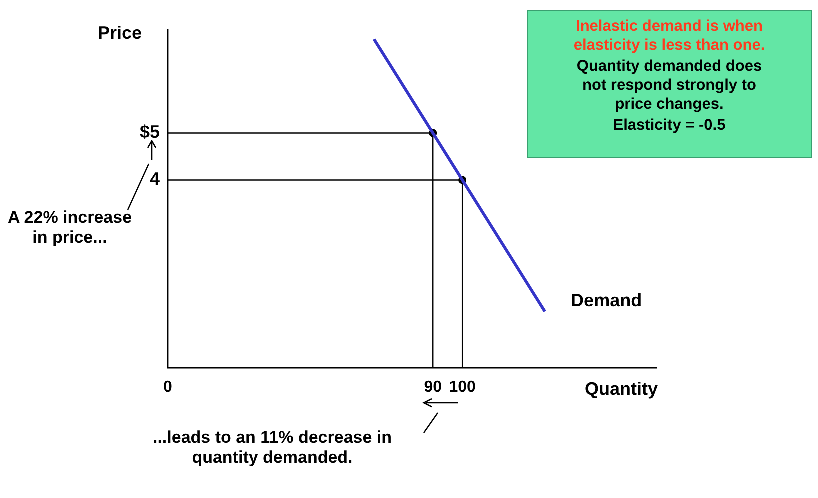 The width and height of the screenshot is (818, 498). Describe the element at coordinates (168, 387) in the screenshot. I see `x-tick-label: 0` at that location.